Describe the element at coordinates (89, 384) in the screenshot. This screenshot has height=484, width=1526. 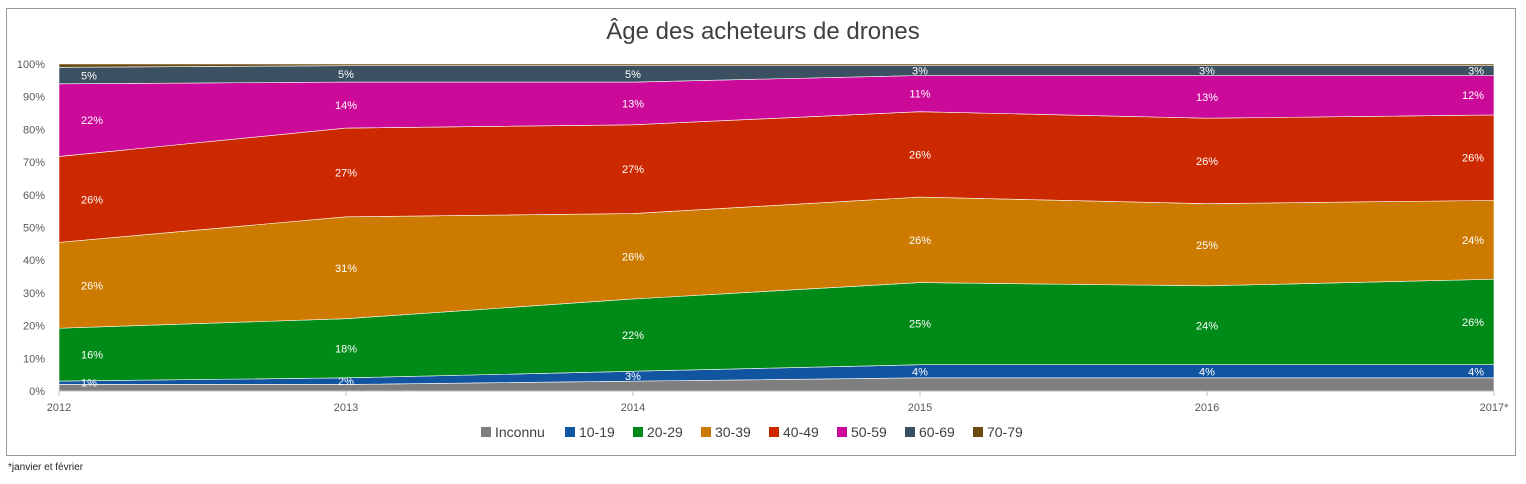
I see `data-label: 1%` at that location.